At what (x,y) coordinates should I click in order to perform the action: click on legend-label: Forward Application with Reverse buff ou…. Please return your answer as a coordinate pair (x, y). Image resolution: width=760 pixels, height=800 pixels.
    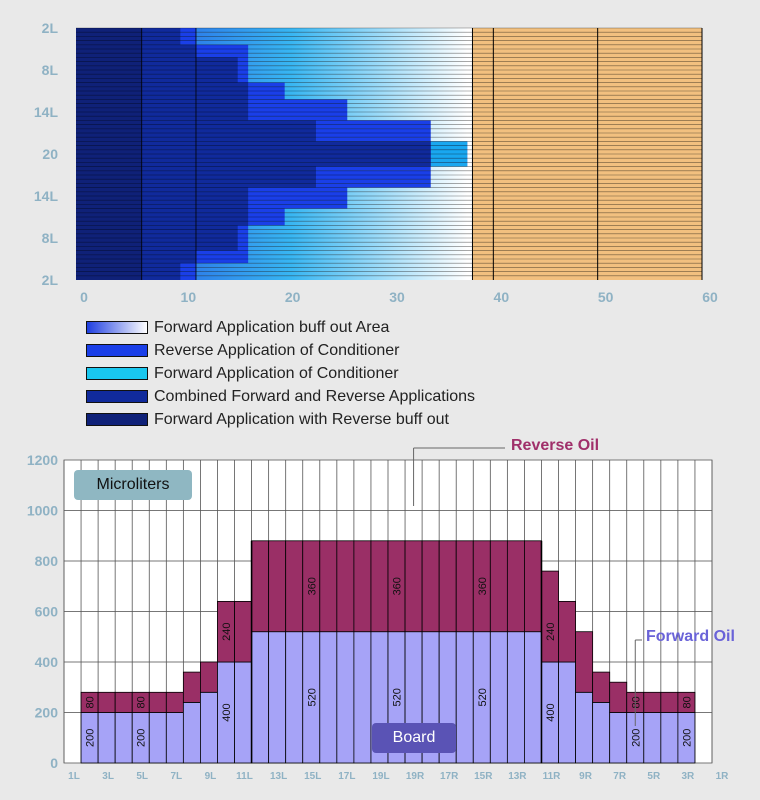
    Looking at the image, I should click on (301, 419).